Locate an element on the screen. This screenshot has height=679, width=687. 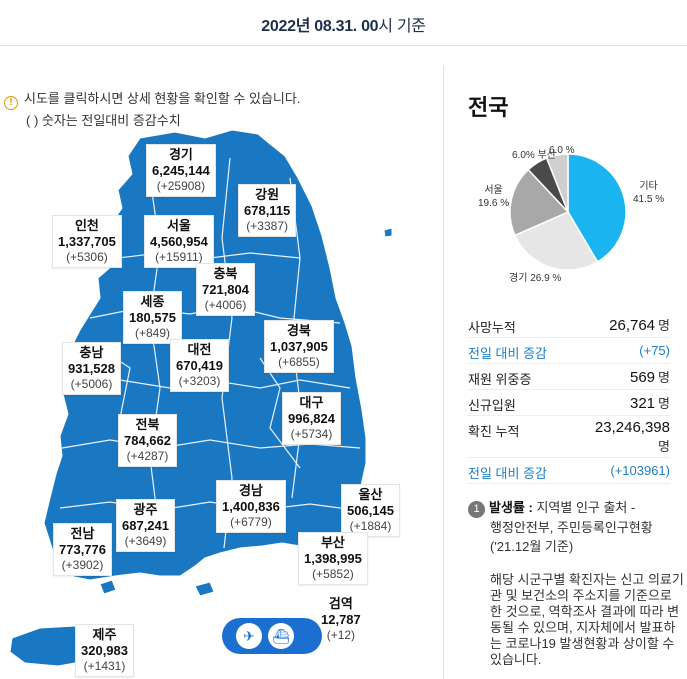
region-count: 320,983 is located at coordinates (104, 650).